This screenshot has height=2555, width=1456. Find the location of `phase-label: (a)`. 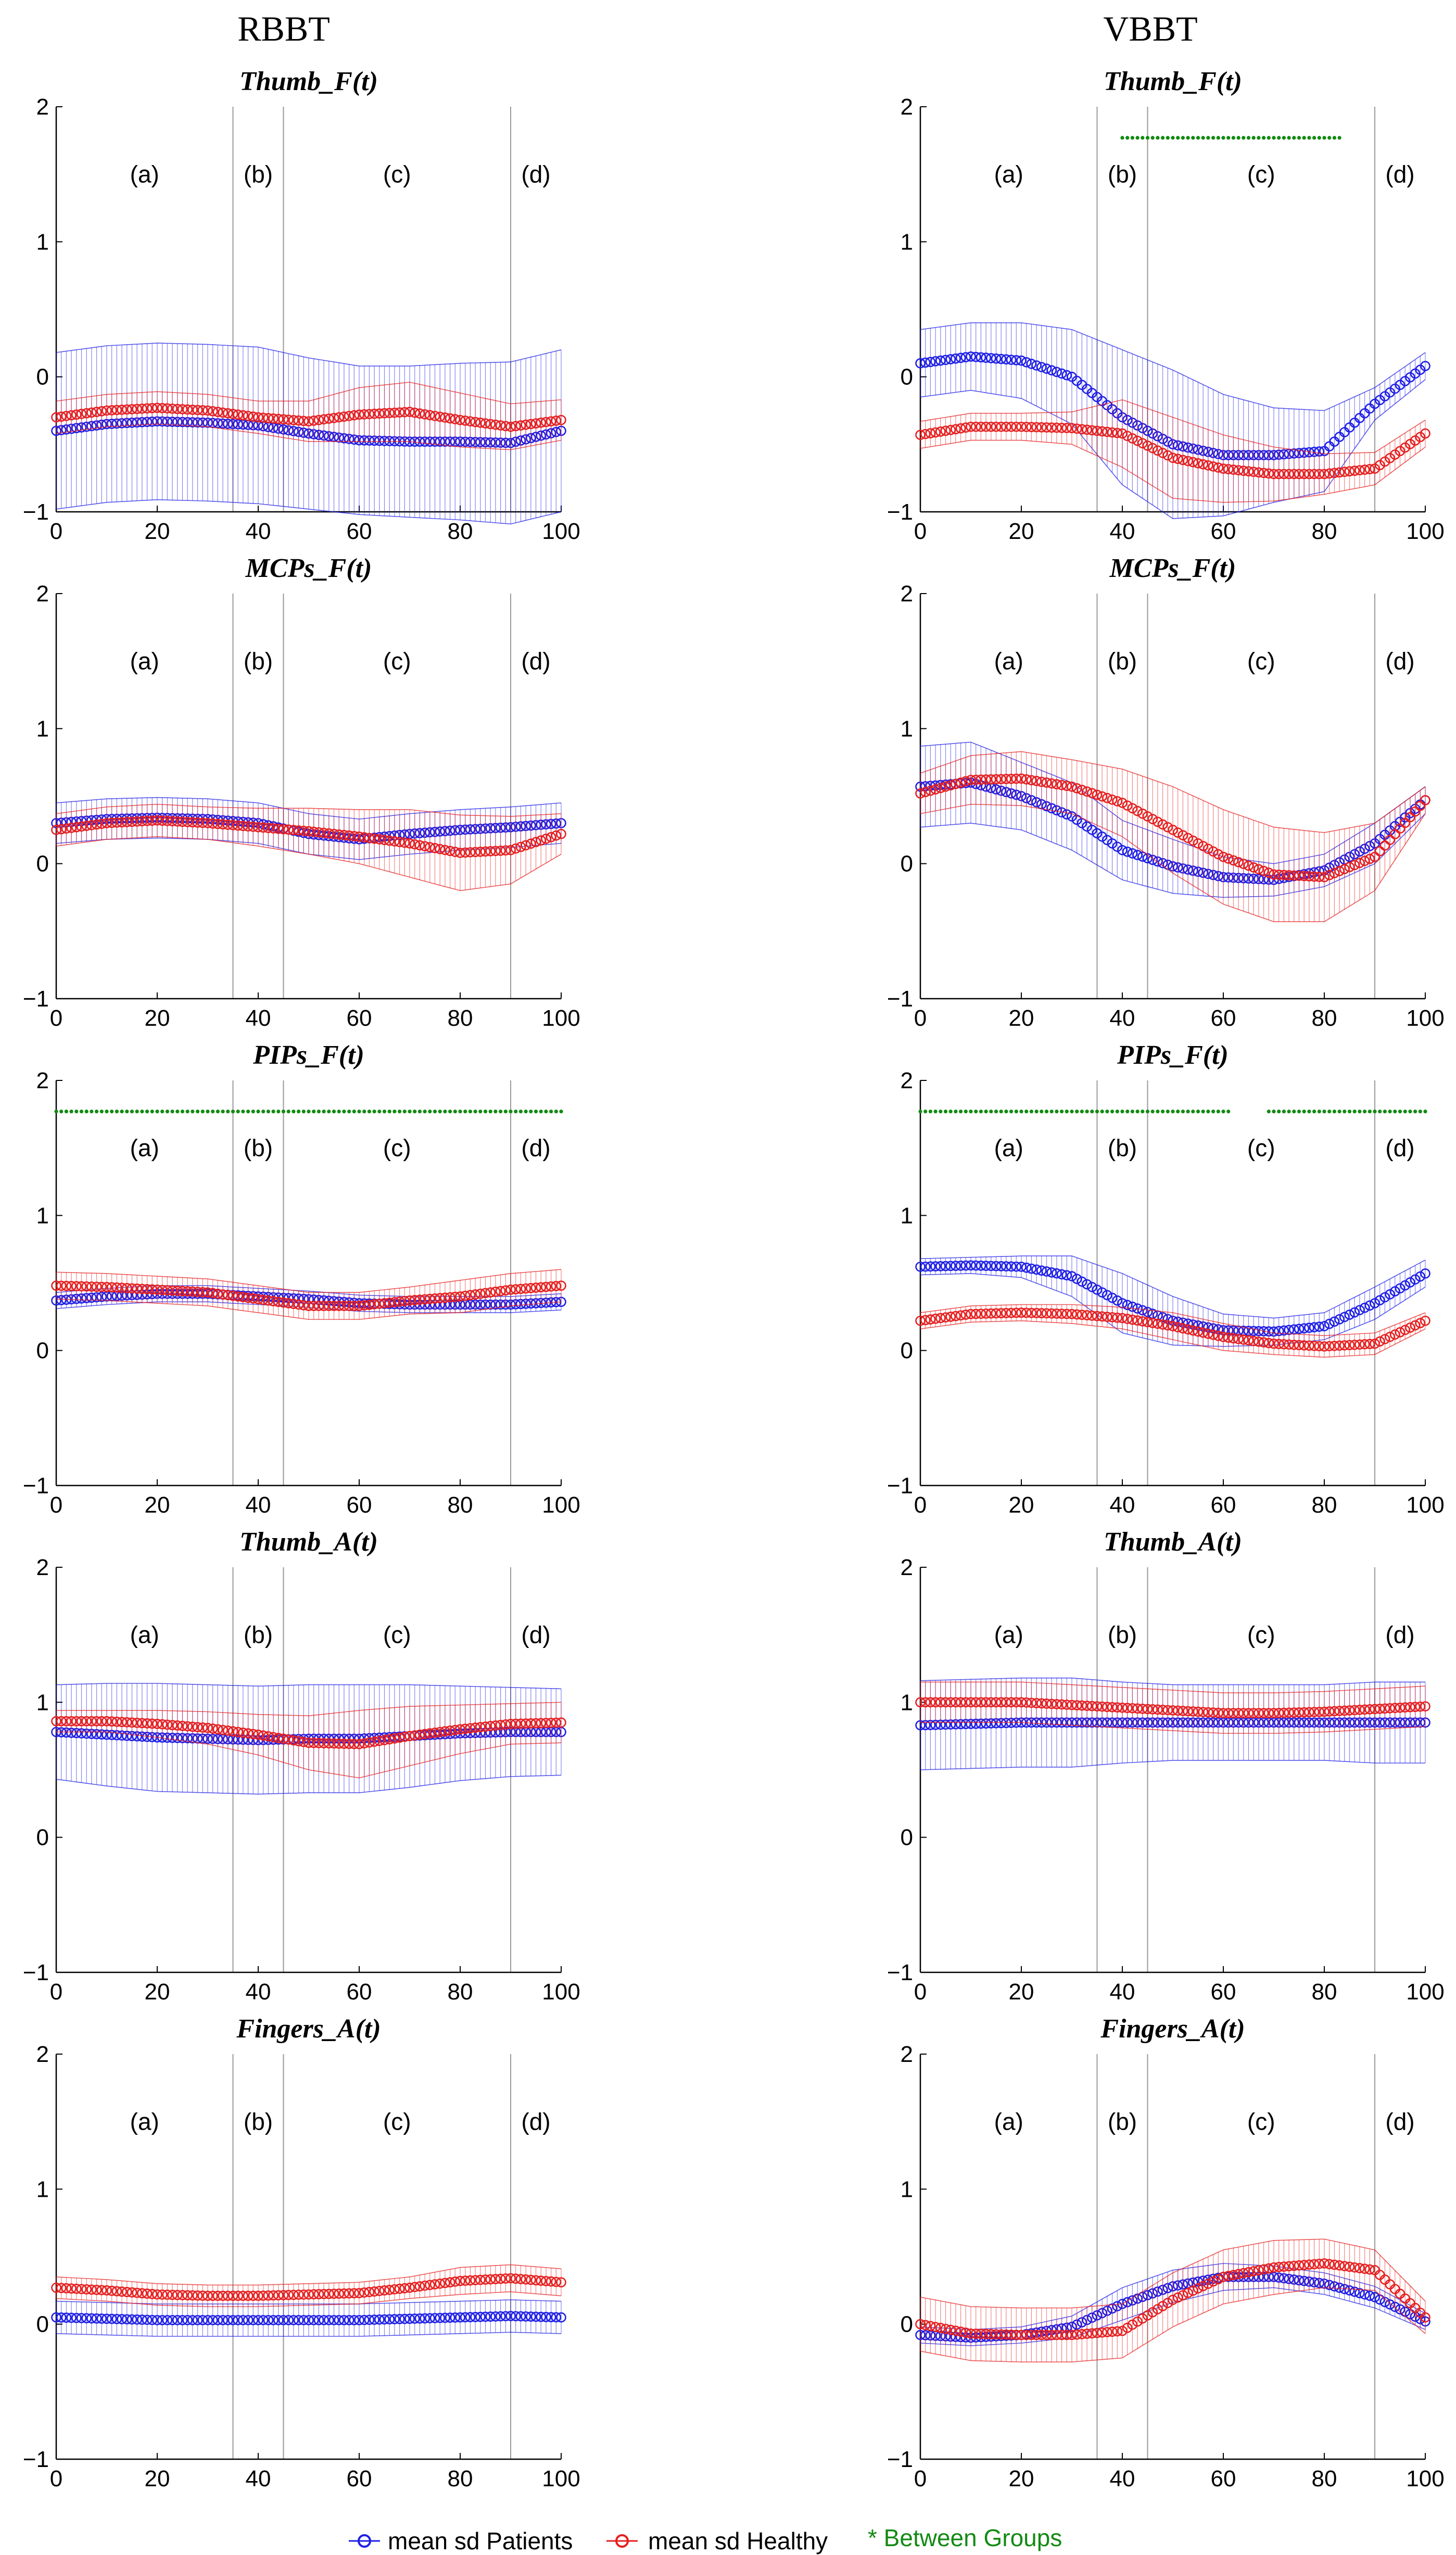

phase-label: (a) is located at coordinates (144, 1148).